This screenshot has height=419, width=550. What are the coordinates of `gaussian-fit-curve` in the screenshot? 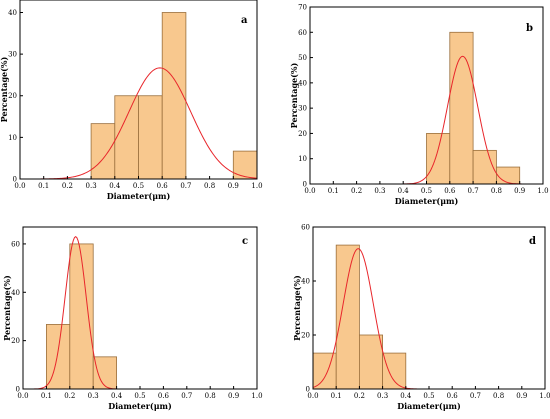 It's located at (139, 123).